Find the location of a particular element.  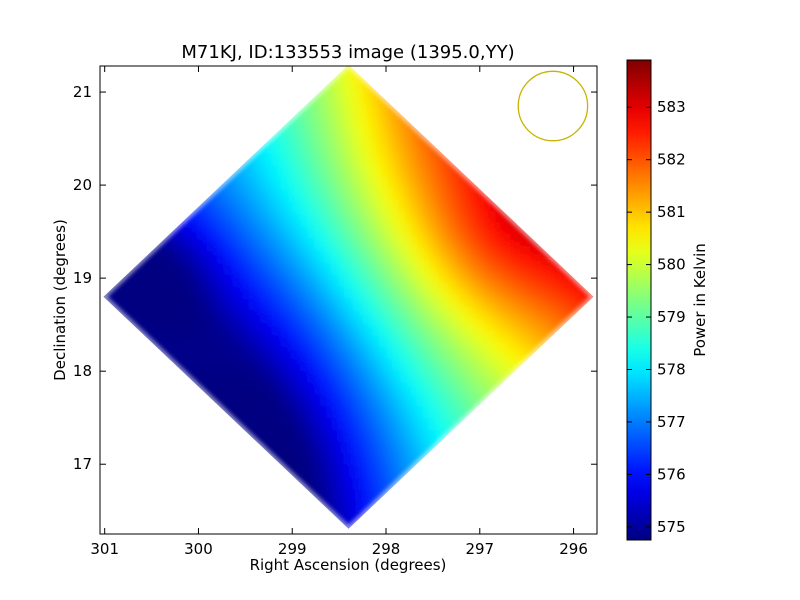

x-axis-label: Right Ascension (degrees) is located at coordinates (348, 565).